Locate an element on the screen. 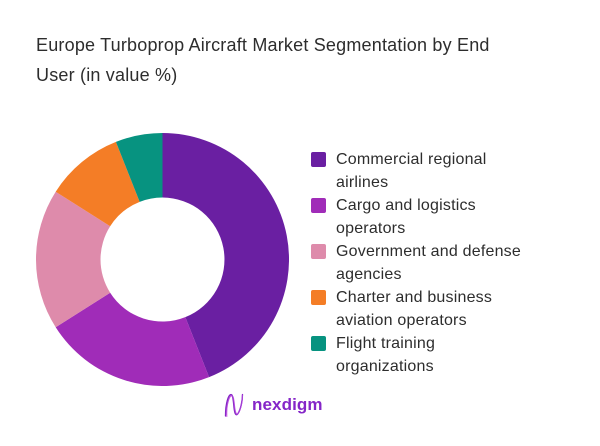  legend-item-commercial-regional-airlines: Commercial regional airlines is located at coordinates (441, 171).